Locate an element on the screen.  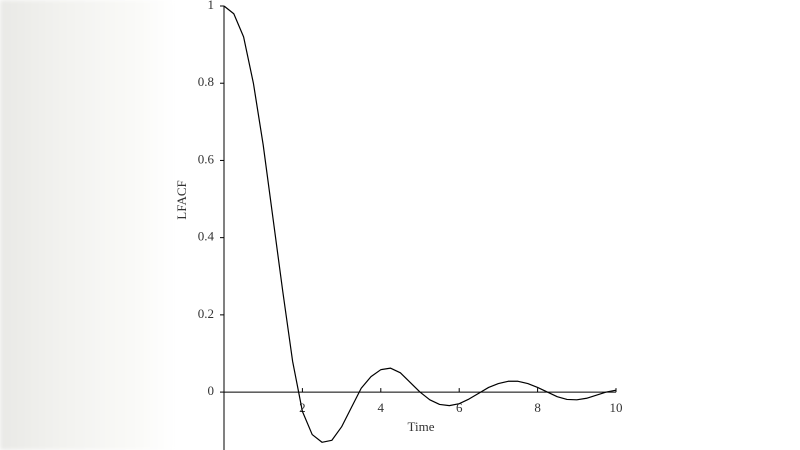
x-tick-label: 2 is located at coordinates (302, 407).